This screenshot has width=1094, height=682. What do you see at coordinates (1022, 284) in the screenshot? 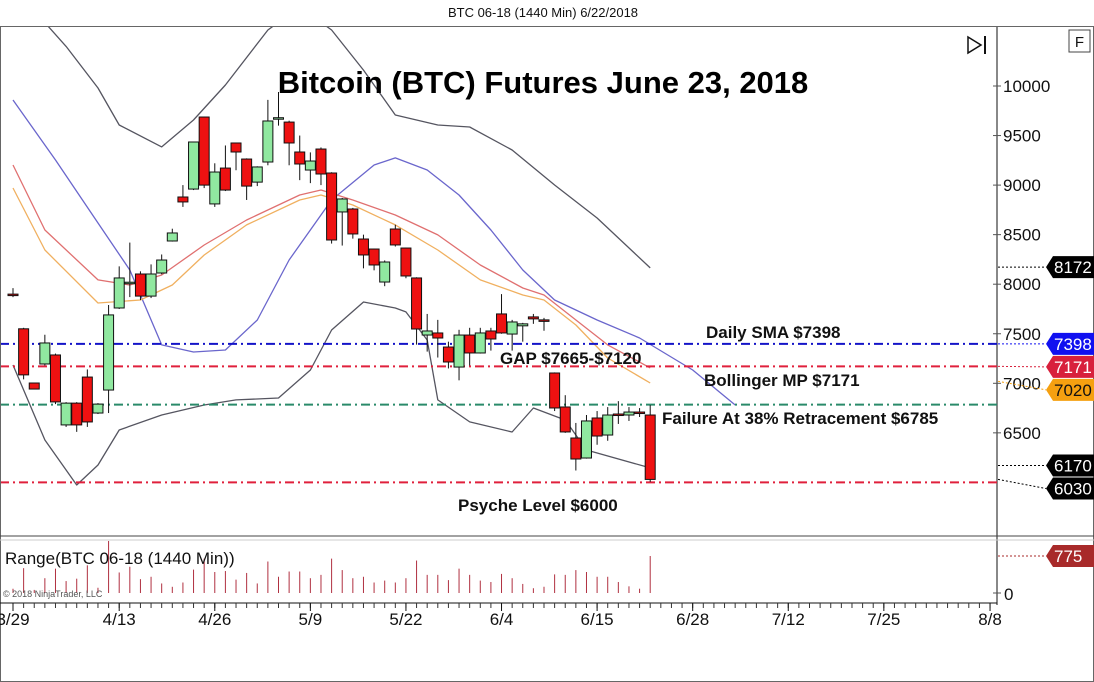
I see `y-tick-label: 8000` at bounding box center [1022, 284].